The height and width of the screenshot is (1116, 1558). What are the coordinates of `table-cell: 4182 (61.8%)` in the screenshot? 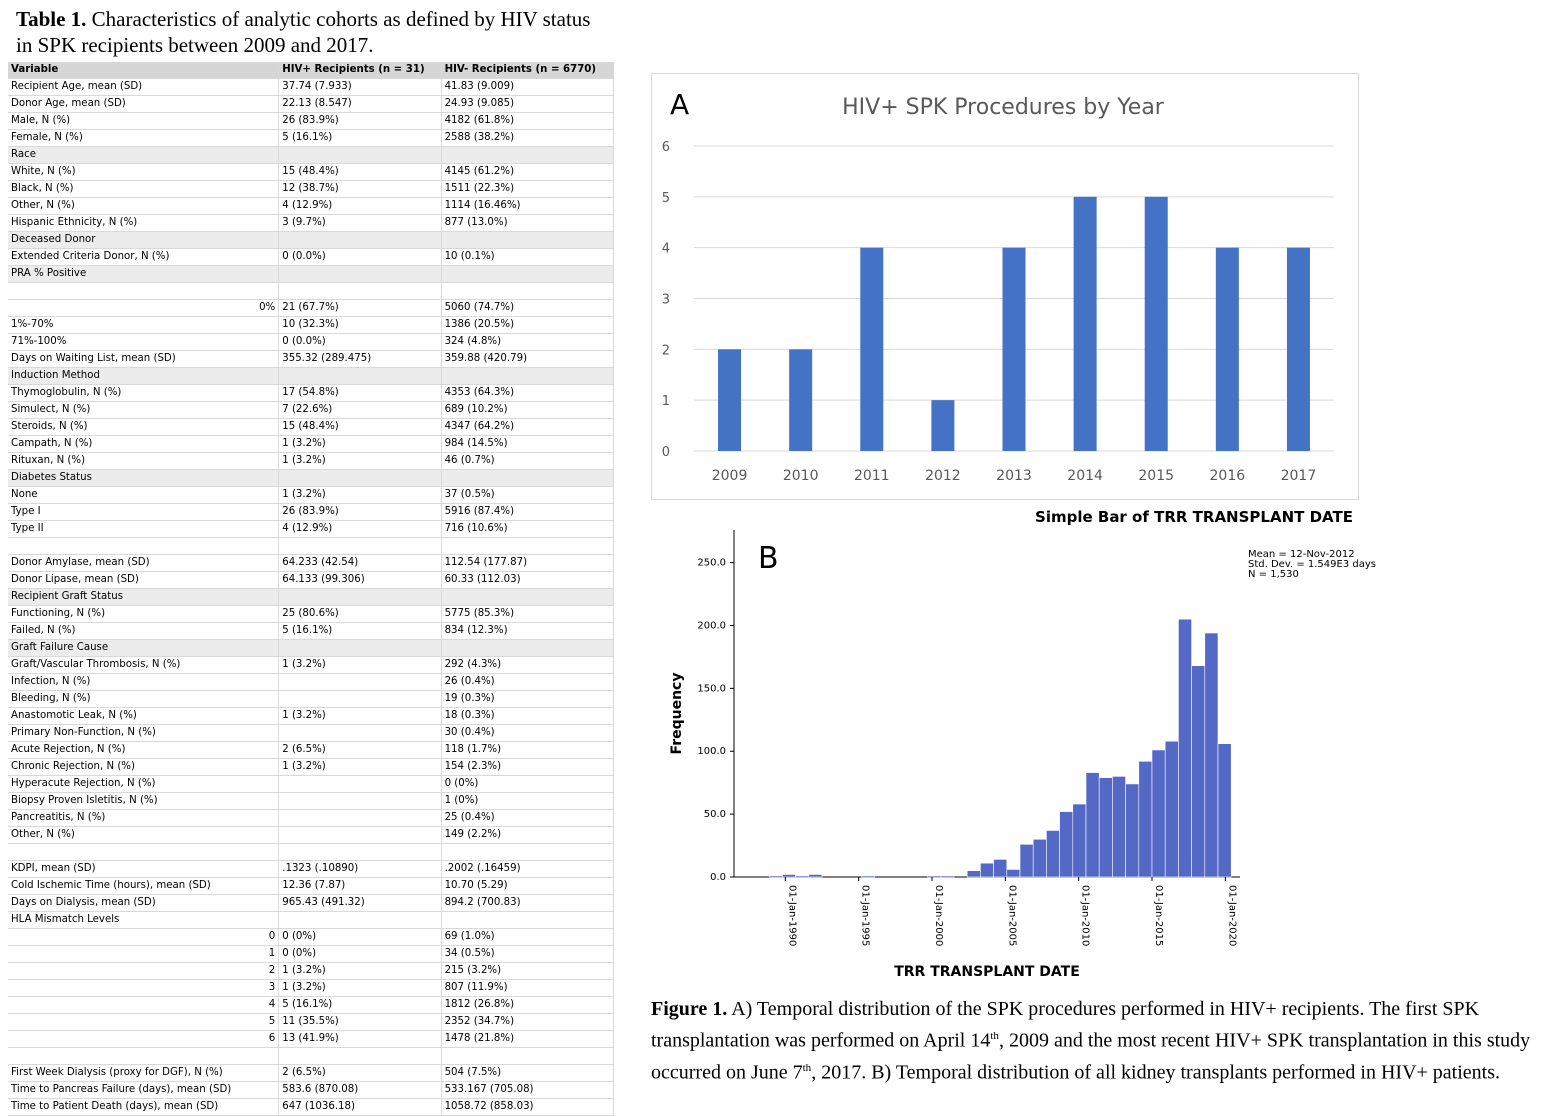 It's located at (528, 121).